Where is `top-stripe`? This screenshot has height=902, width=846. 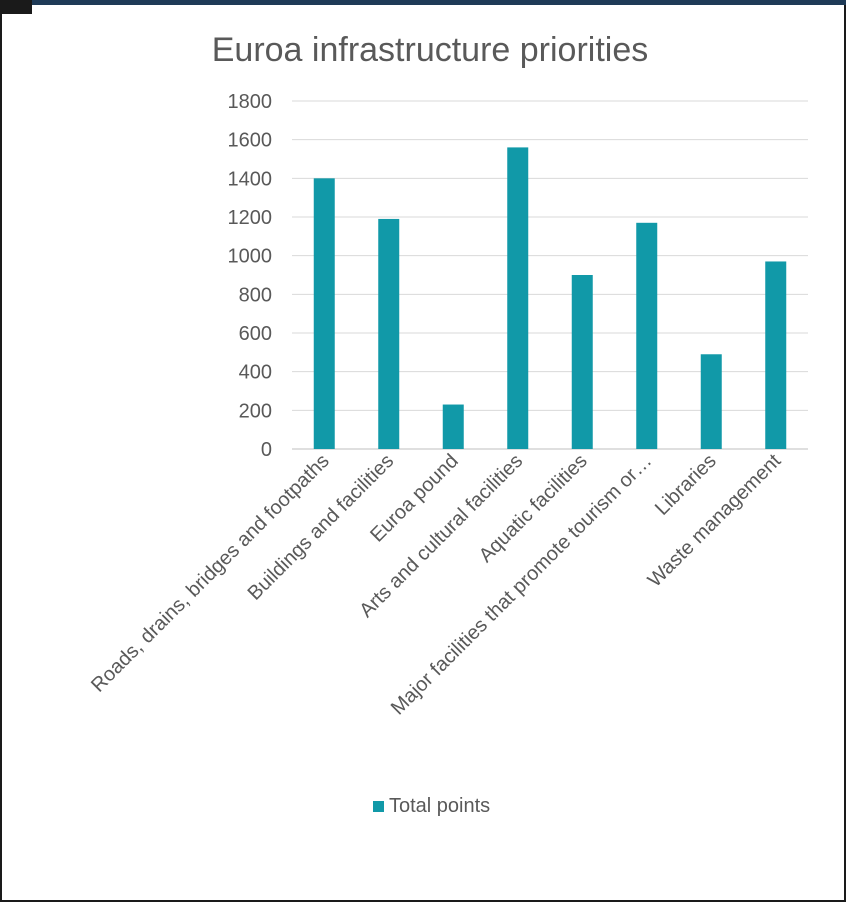 top-stripe is located at coordinates (423, 2).